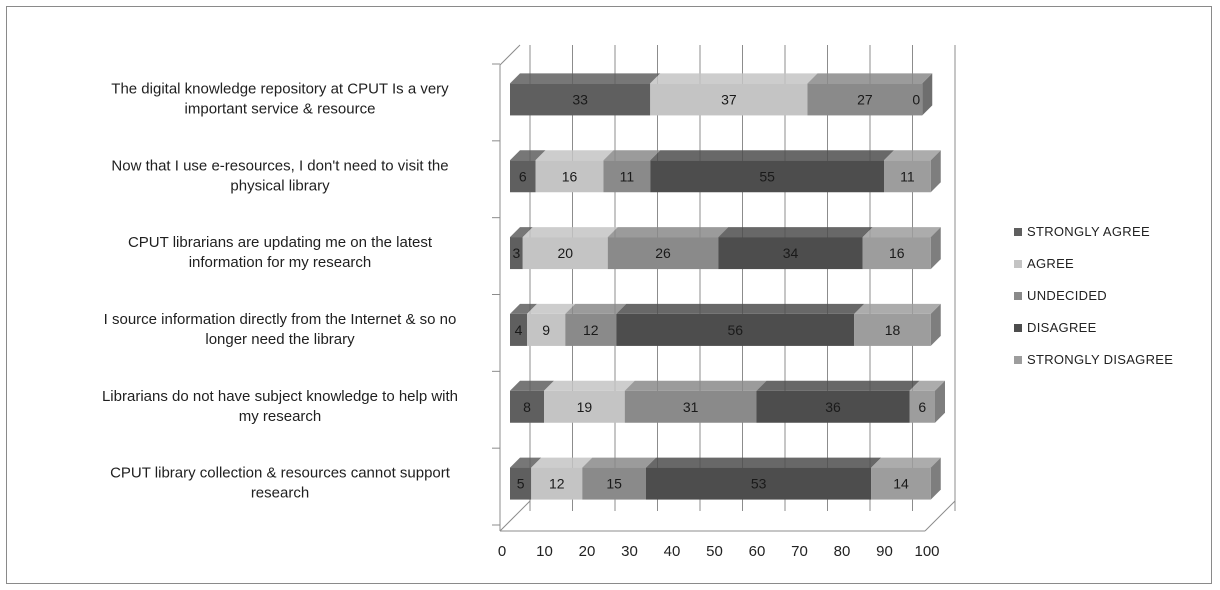 This screenshot has height=590, width=1220. I want to click on legend-label: STRONGLY AGREE, so click(1088, 231).